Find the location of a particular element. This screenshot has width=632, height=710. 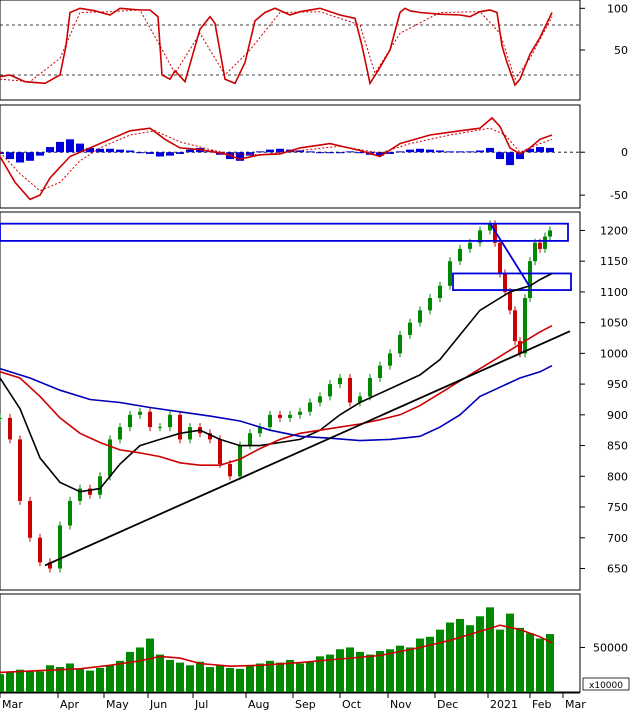

y-tick-label: 1050 is located at coordinates (614, 323).